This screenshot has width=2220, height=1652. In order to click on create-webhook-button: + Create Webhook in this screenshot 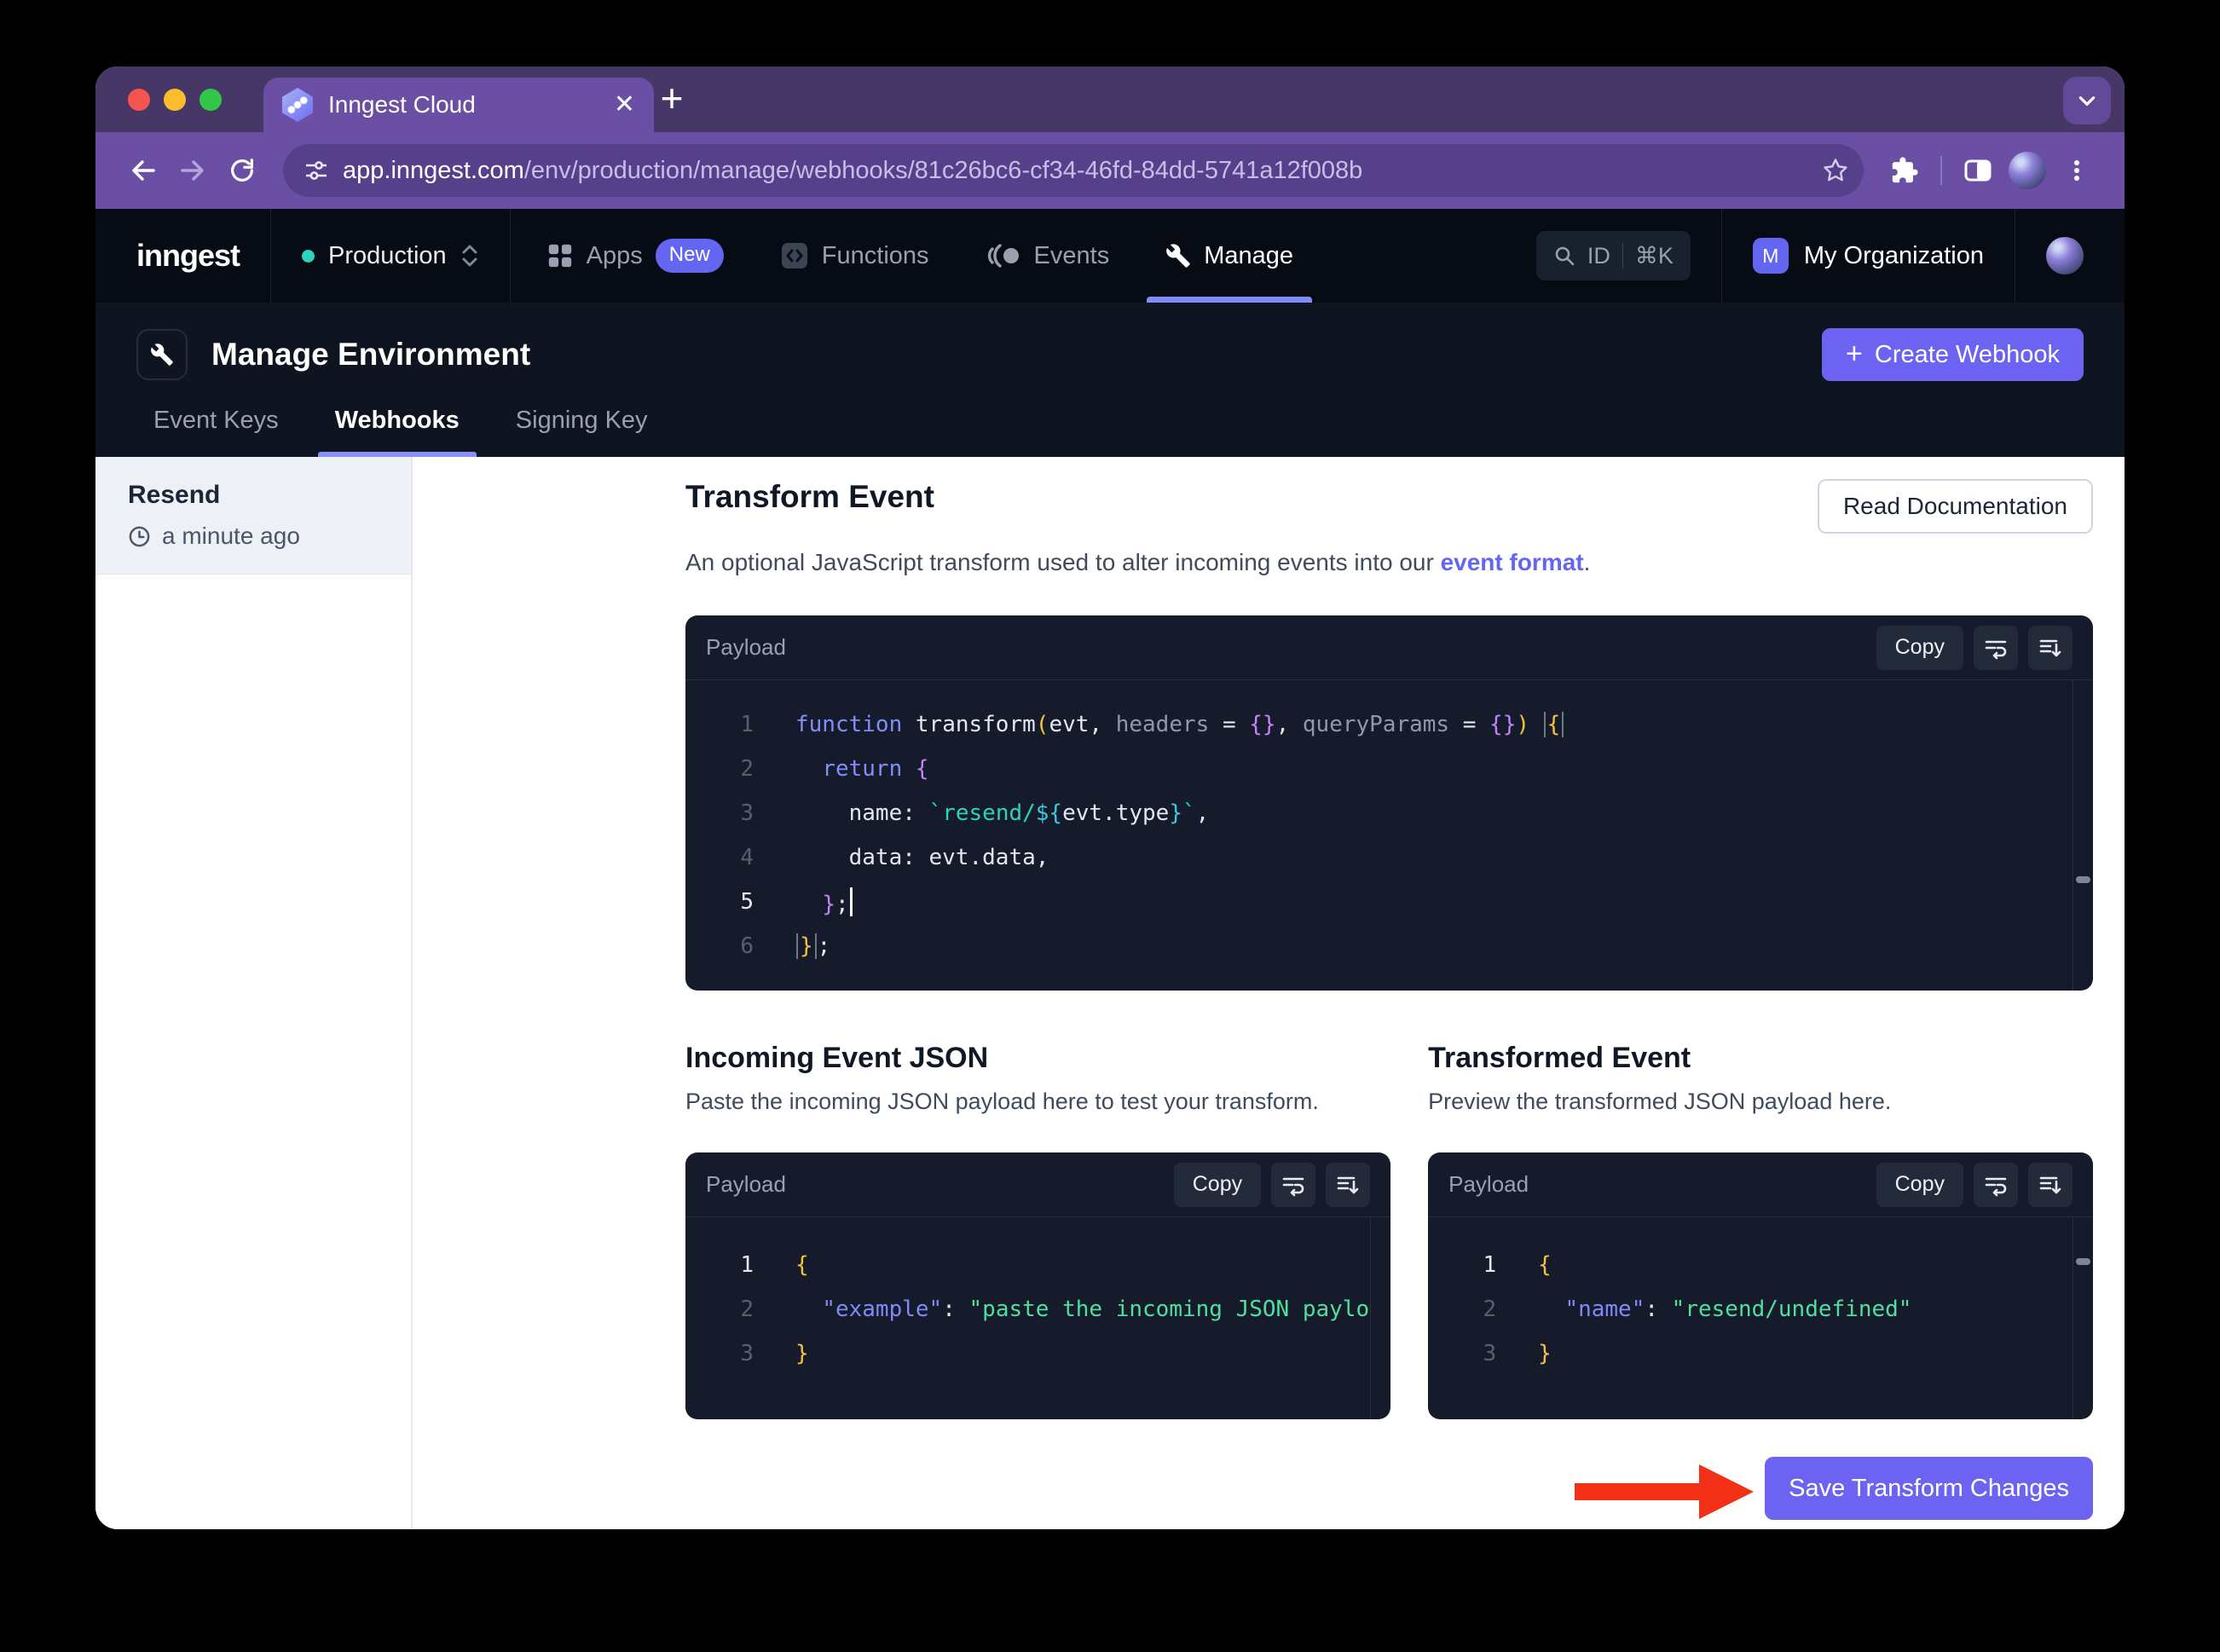, I will do `click(1953, 354)`.